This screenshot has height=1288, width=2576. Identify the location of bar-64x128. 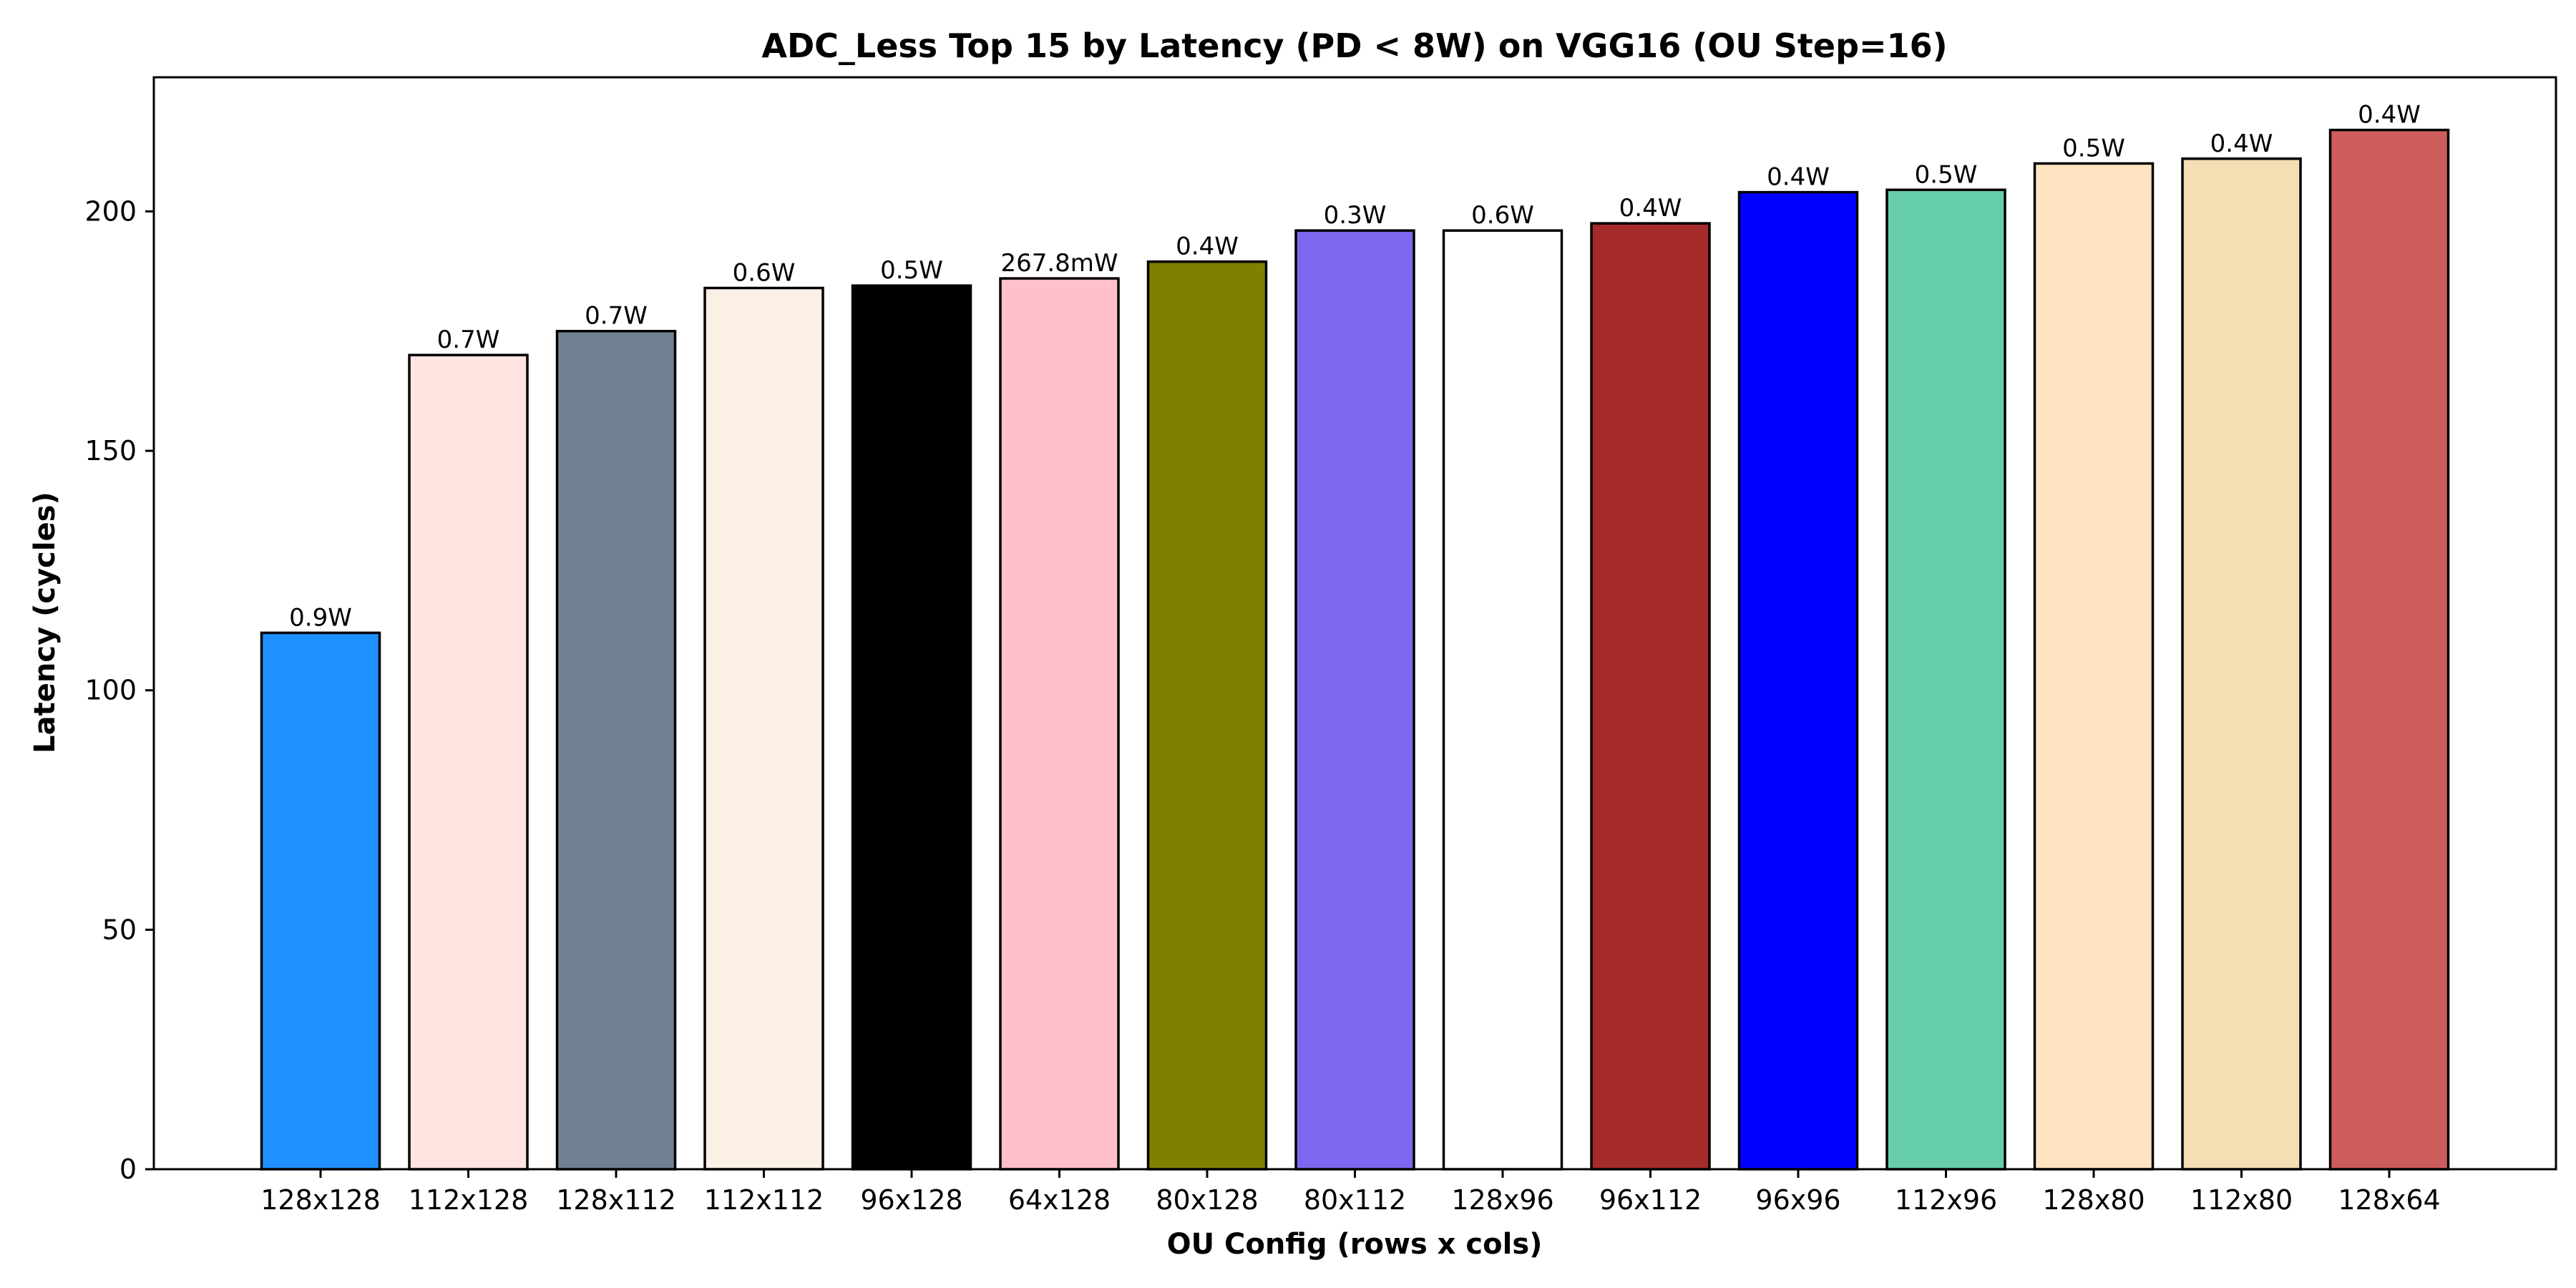
(1059, 724).